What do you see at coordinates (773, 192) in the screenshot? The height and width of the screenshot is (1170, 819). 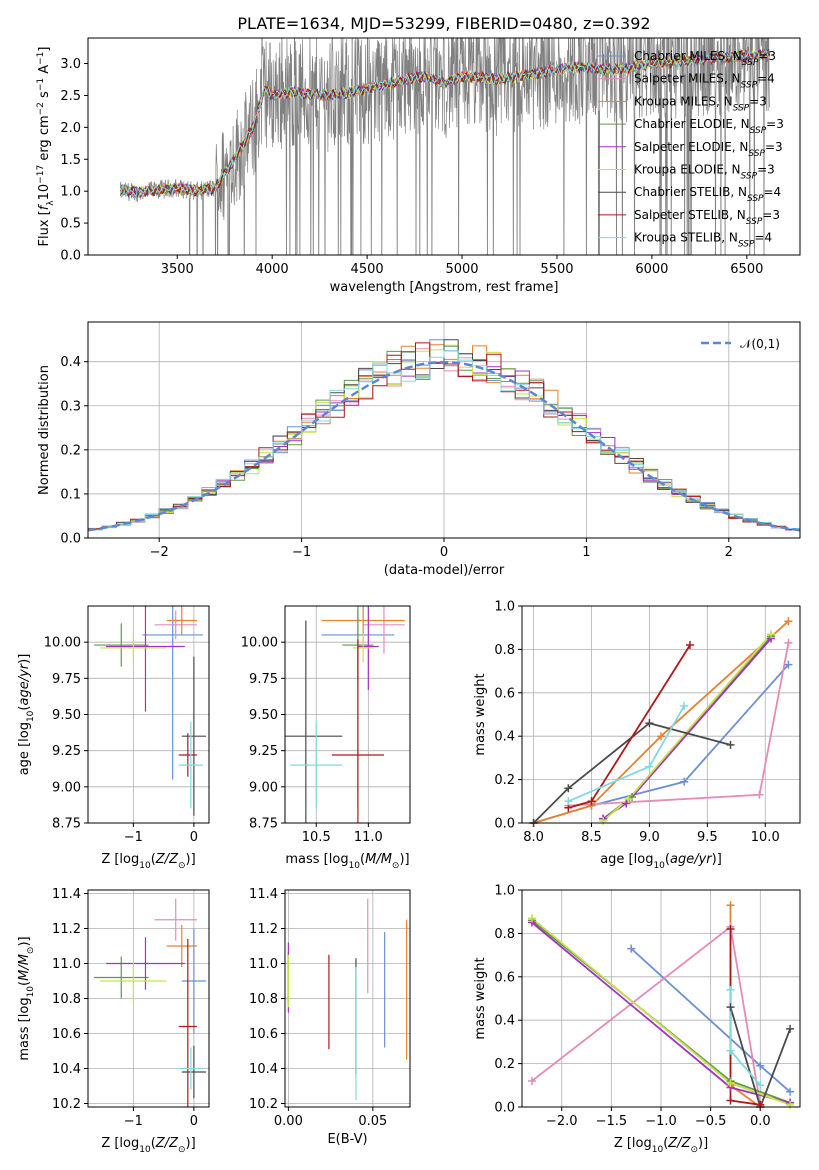 I see `label-part: =4` at bounding box center [773, 192].